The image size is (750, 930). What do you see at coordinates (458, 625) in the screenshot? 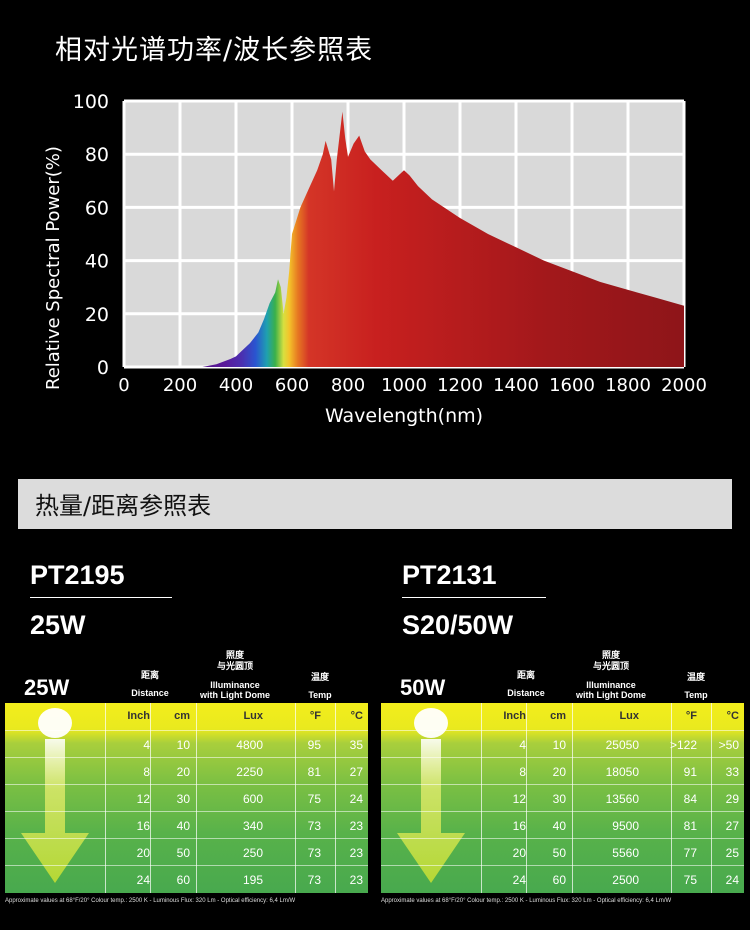
I see `wattage-right: S20/50W` at bounding box center [458, 625].